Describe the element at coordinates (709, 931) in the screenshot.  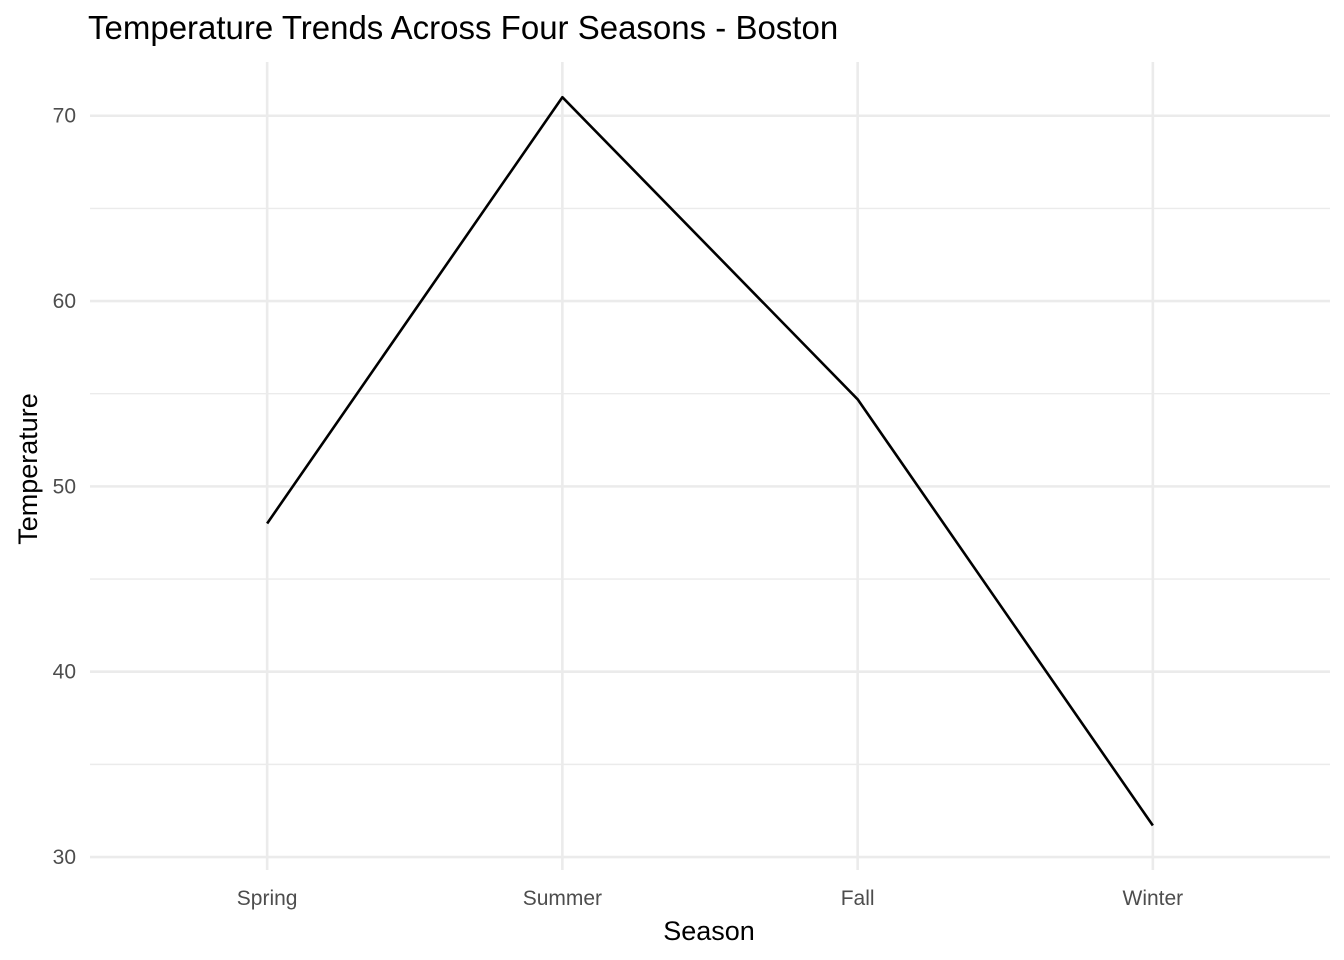
I see `x-axis-title: Season` at that location.